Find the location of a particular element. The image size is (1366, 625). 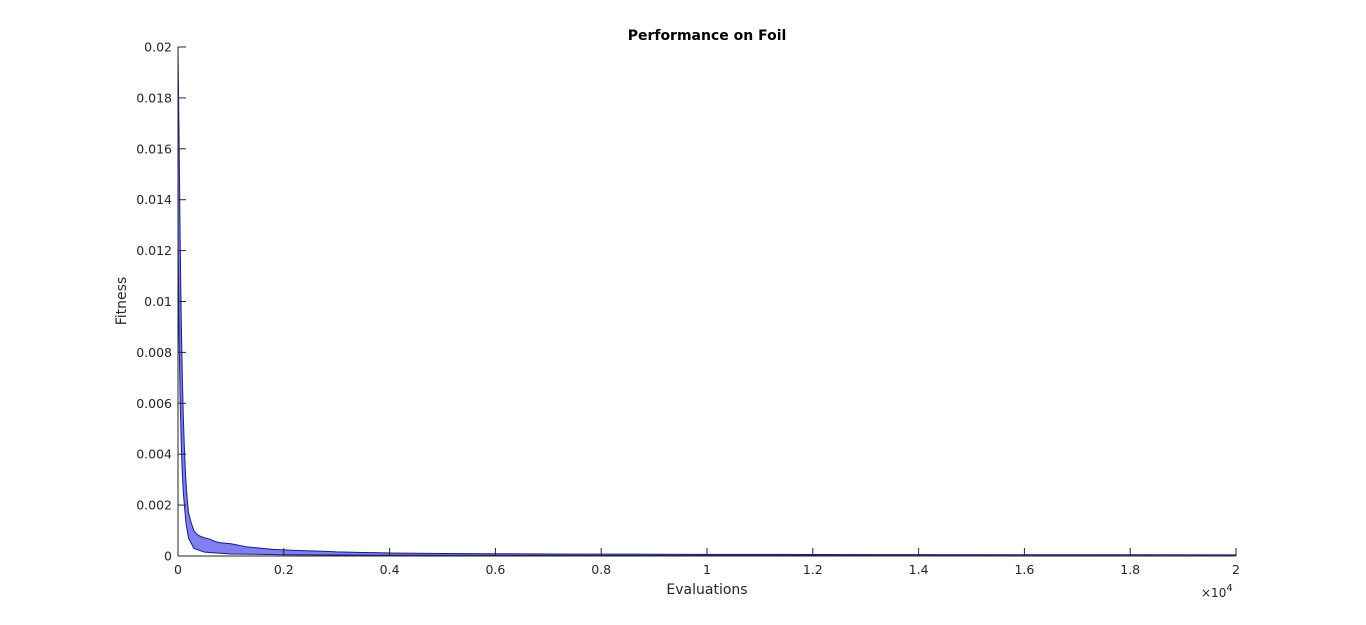

x-tick-label: 1.4 is located at coordinates (919, 569).